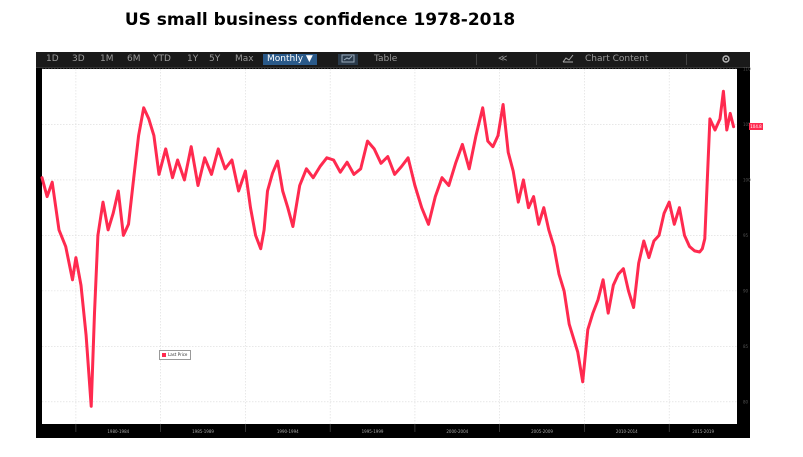  I want to click on y-tick-label: 95, so click(746, 235).